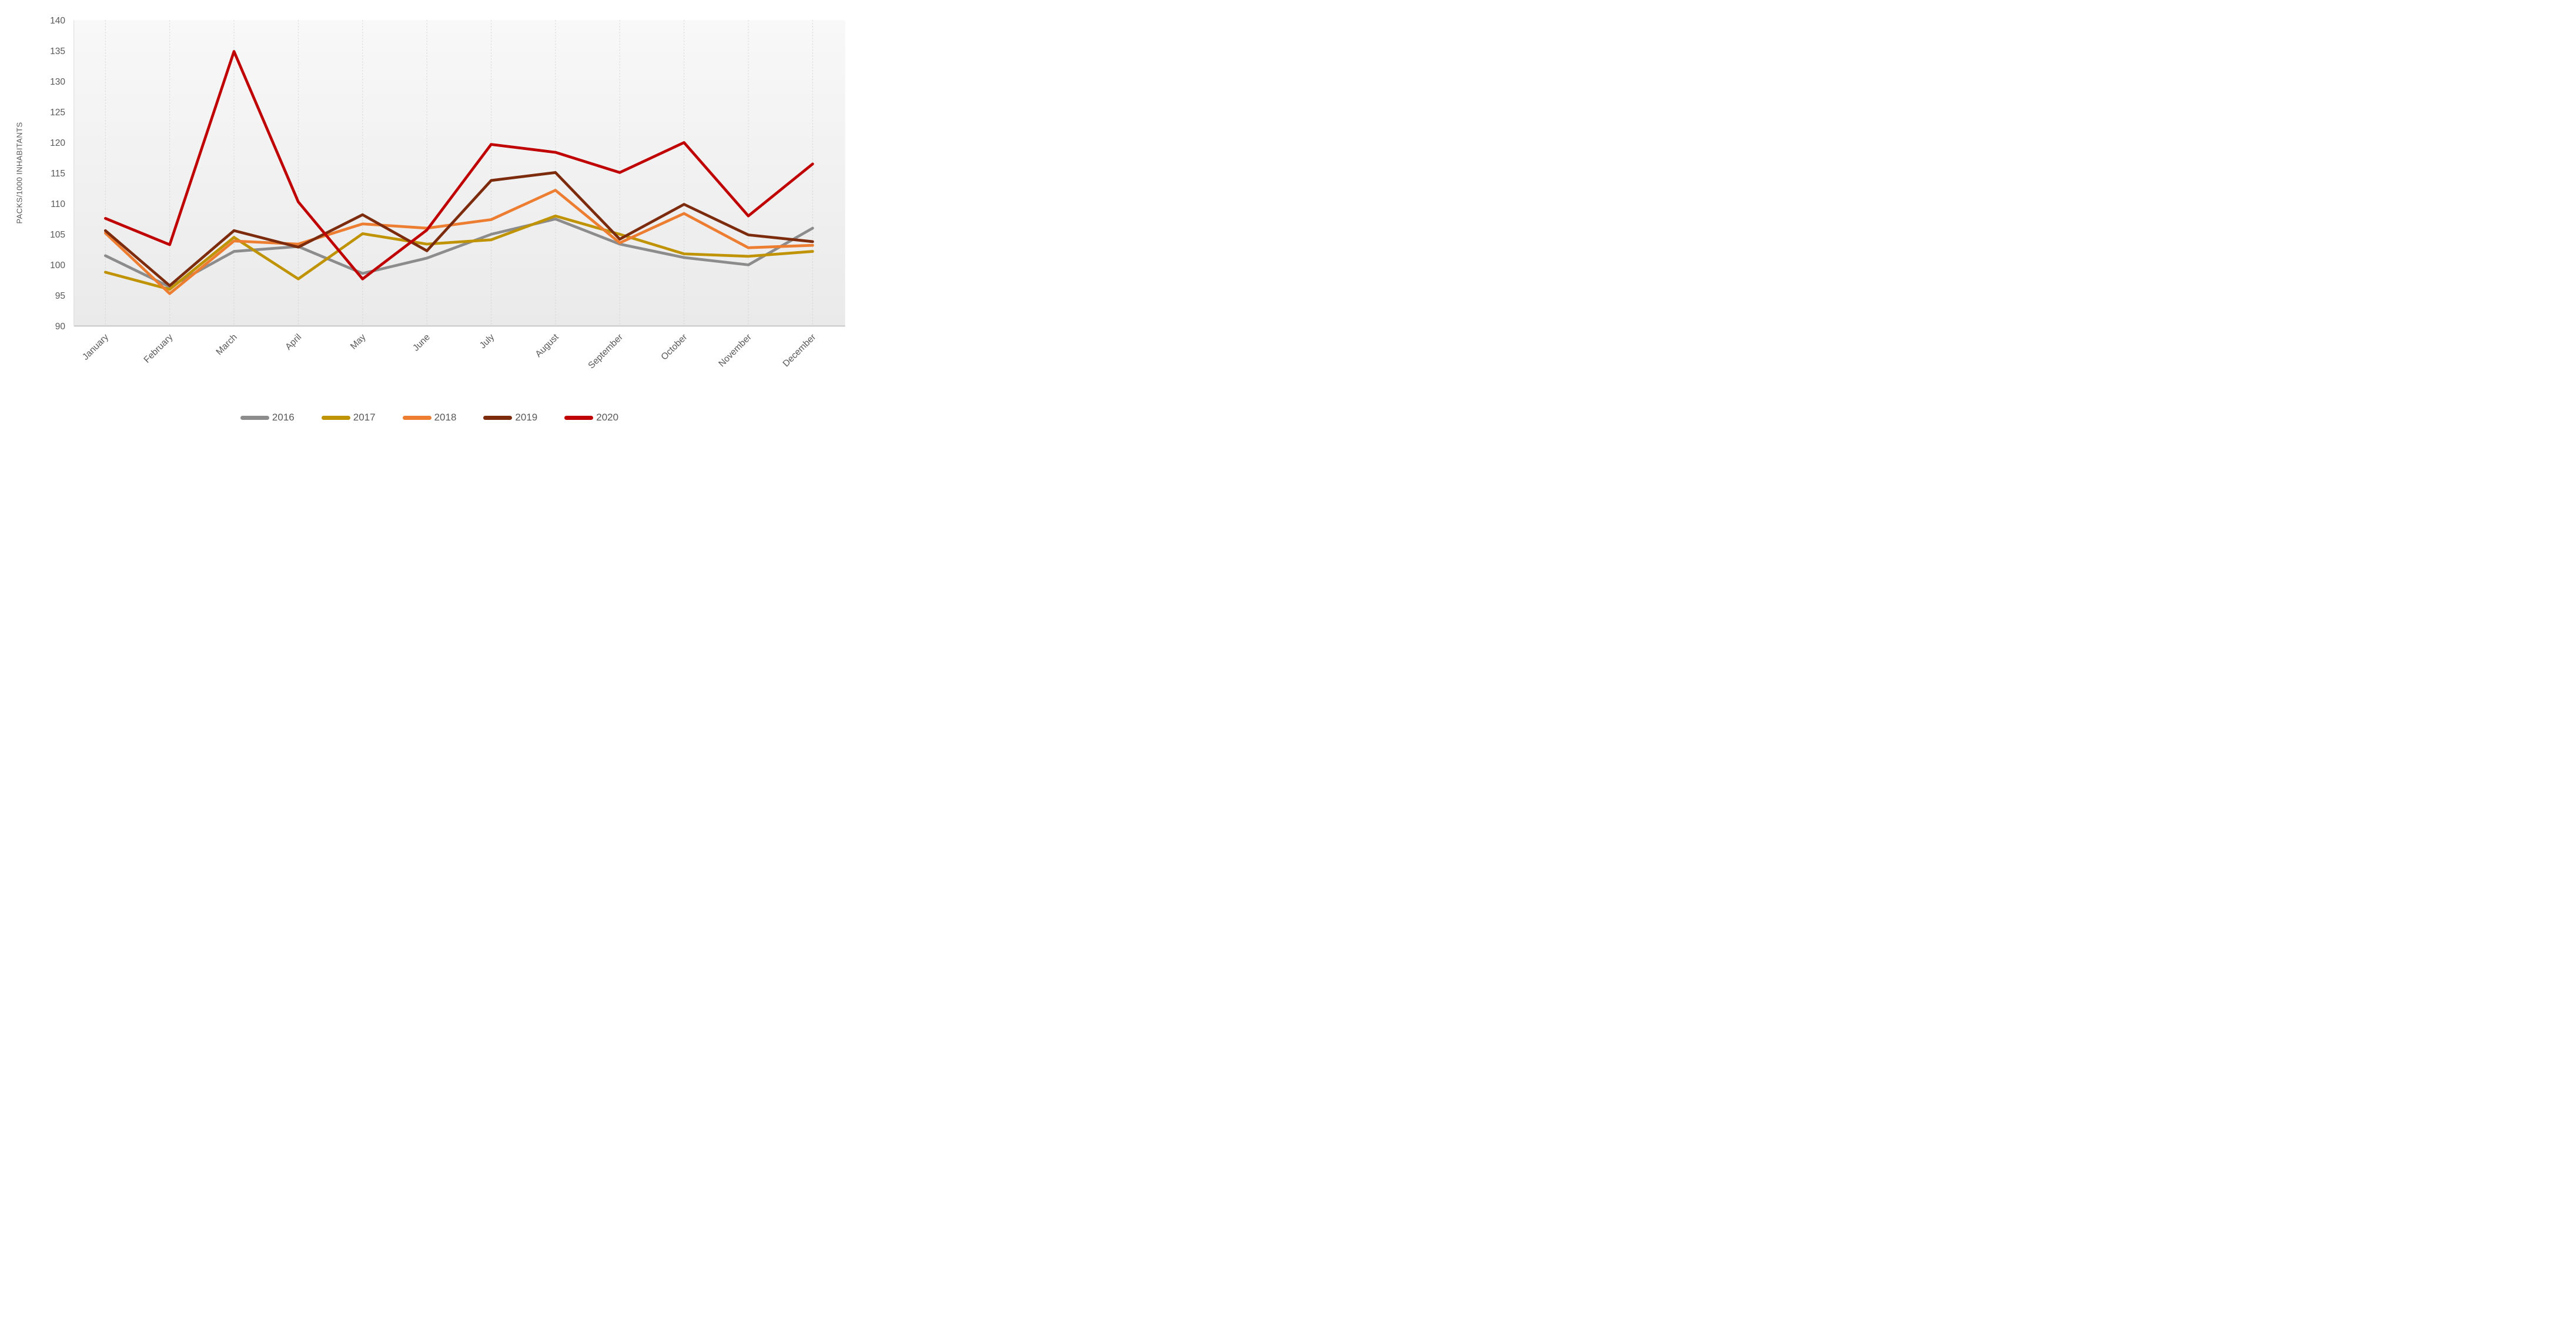  I want to click on y-tick-110: 110, so click(58, 204).